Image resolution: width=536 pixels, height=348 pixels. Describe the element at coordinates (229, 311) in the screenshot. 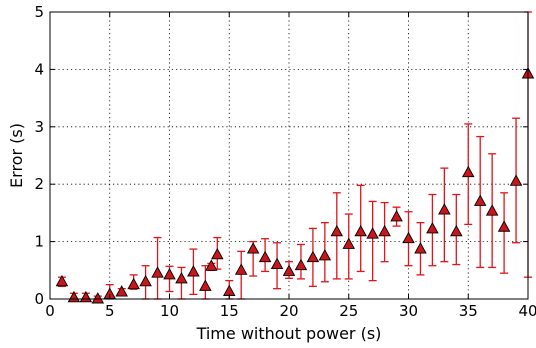

I see `x-tick-label: 15` at that location.